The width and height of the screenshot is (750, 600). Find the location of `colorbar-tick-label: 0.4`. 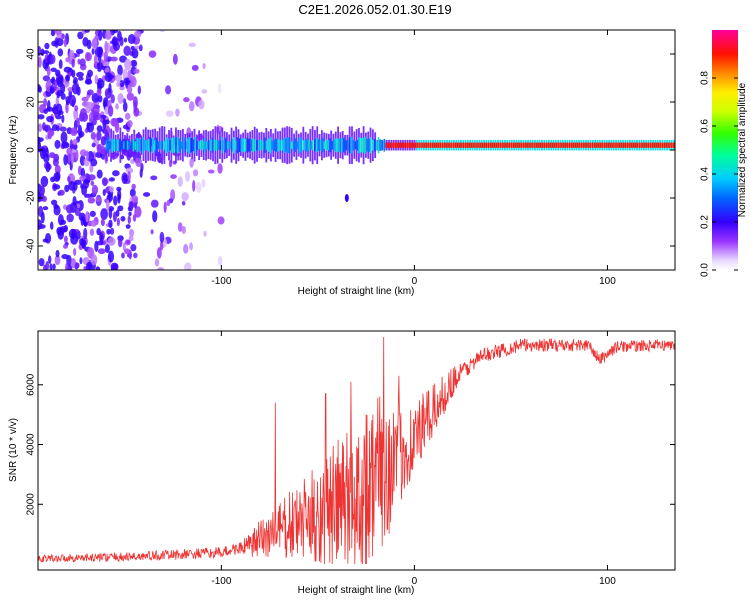

colorbar-tick-label: 0.4 is located at coordinates (705, 174).